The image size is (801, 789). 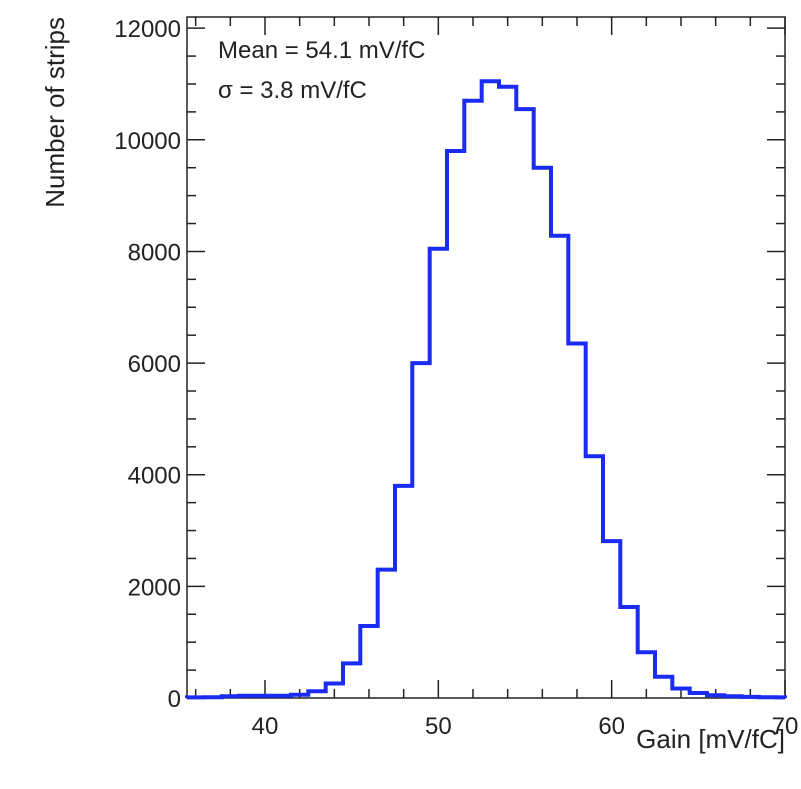 What do you see at coordinates (785, 726) in the screenshot?
I see `x-tick-label: 70` at bounding box center [785, 726].